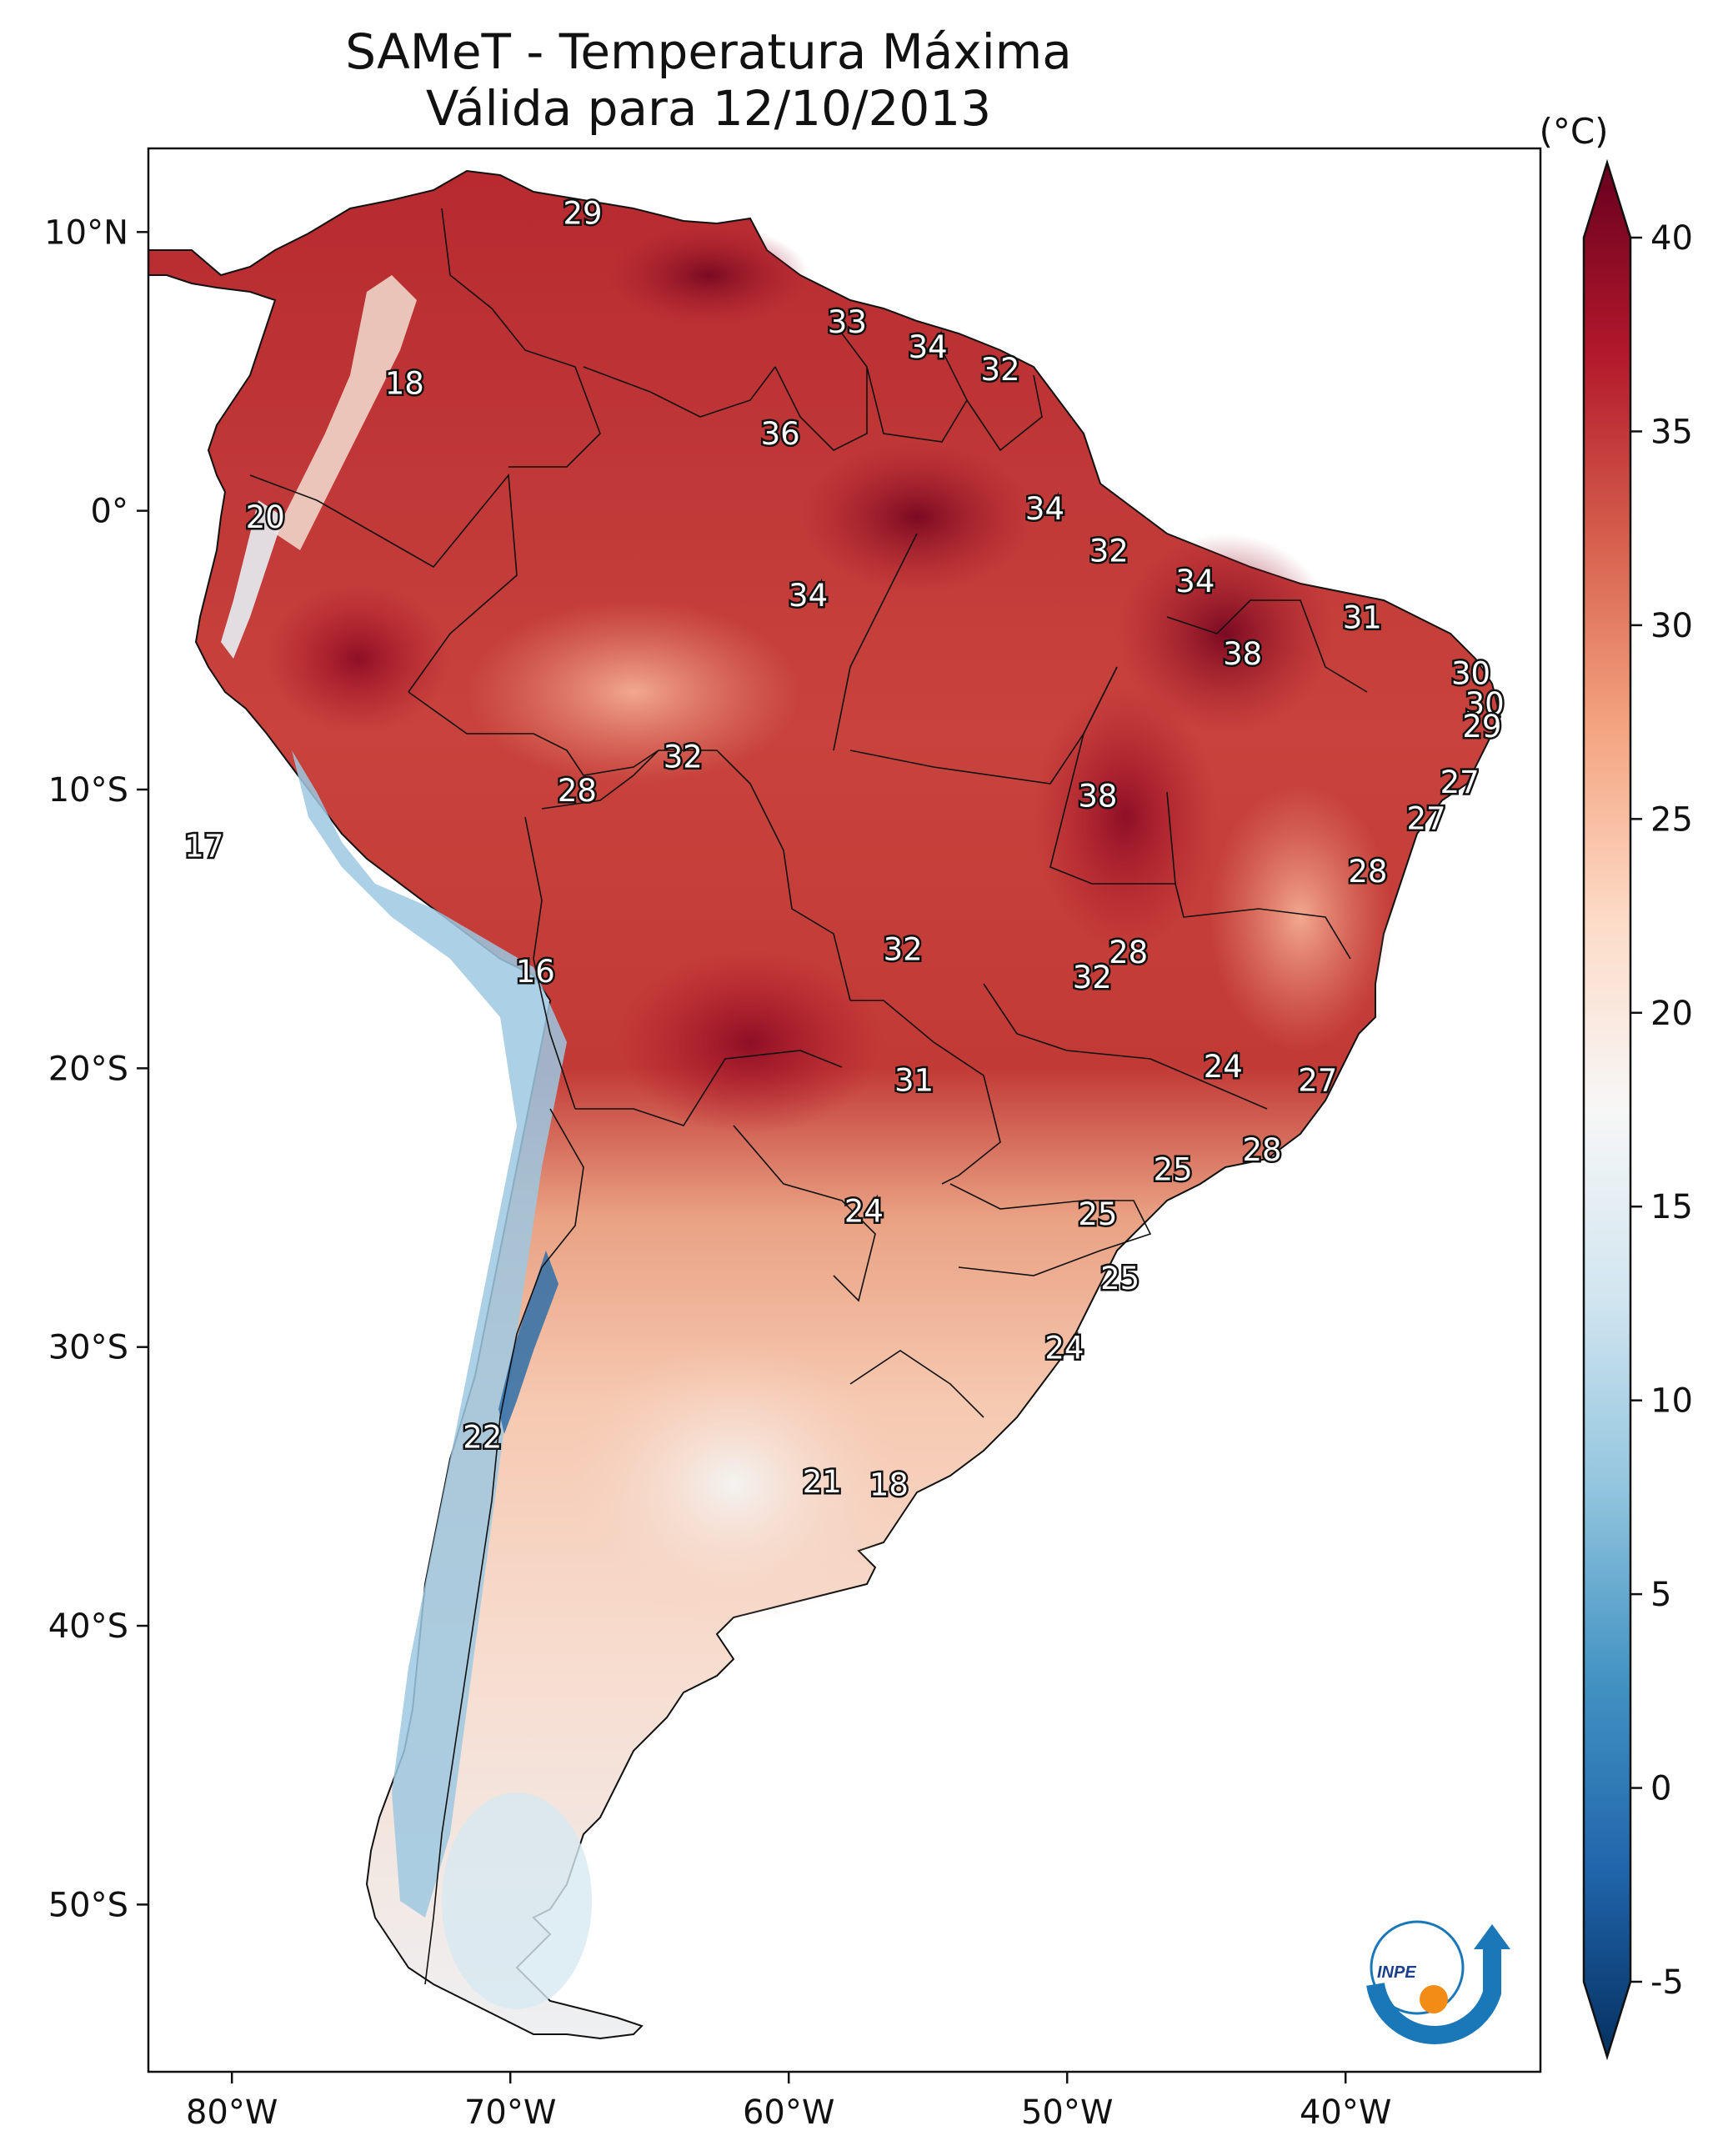 The height and width of the screenshot is (2156, 1723). I want to click on warm-region-amazon, so click(633, 692).